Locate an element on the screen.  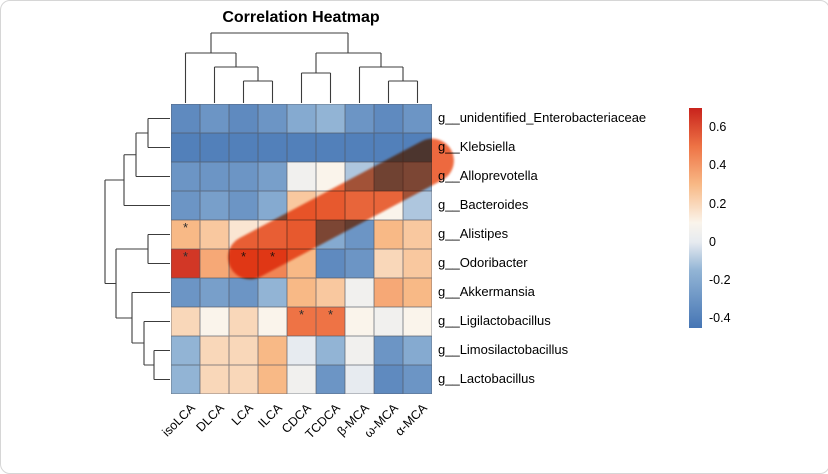
row-dendrogram is located at coordinates (137, 249).